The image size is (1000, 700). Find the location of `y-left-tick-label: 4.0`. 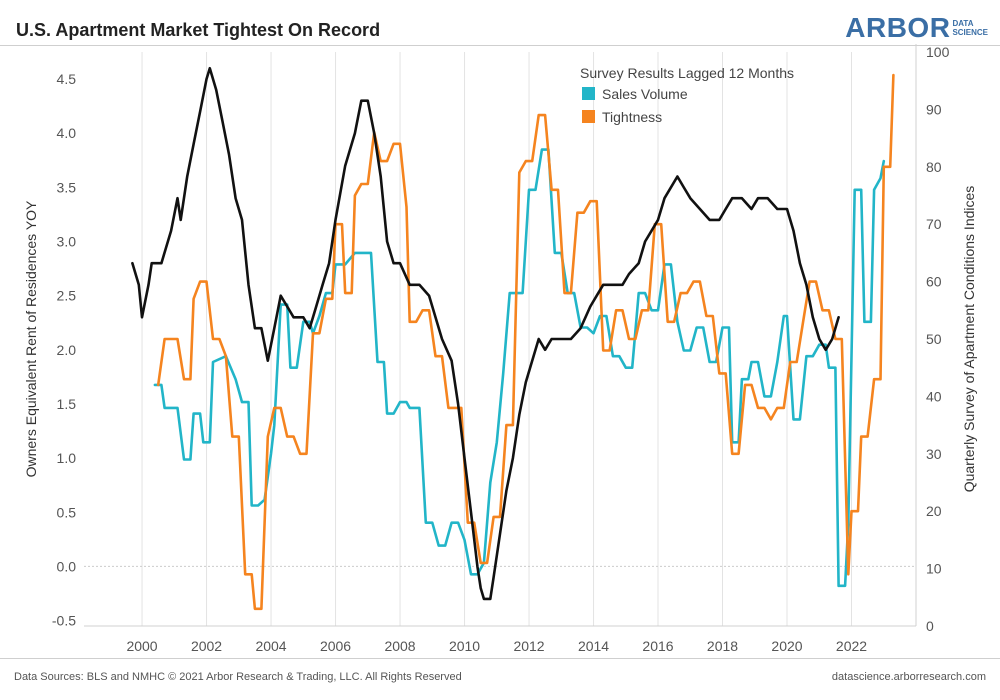

y-left-tick-label: 4.0 is located at coordinates (67, 133).